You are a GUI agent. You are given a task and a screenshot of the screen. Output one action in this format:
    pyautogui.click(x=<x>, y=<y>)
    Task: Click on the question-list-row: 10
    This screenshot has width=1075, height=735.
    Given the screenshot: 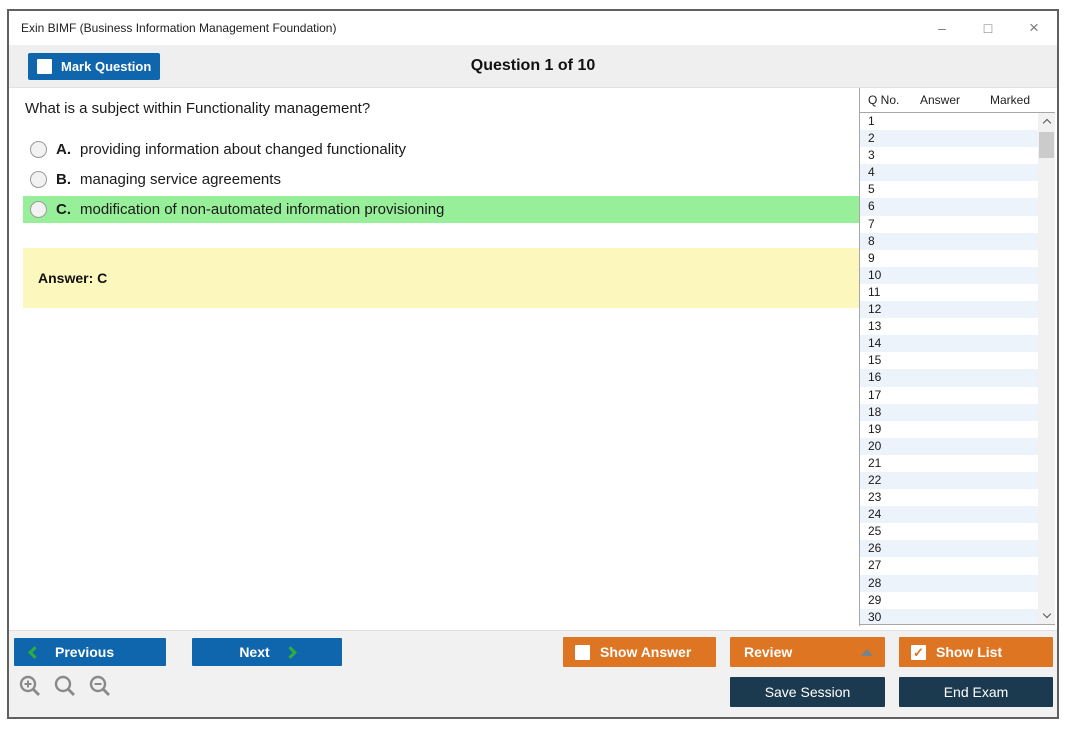 What is the action you would take?
    pyautogui.click(x=949, y=275)
    